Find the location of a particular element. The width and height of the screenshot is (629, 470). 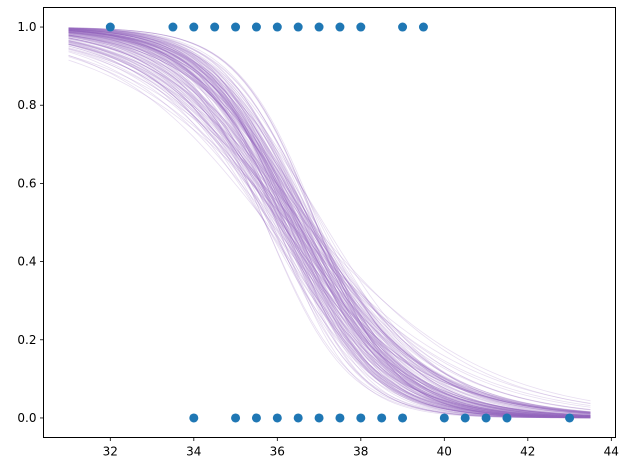

y-tick-label: 0.4 is located at coordinates (26, 262).